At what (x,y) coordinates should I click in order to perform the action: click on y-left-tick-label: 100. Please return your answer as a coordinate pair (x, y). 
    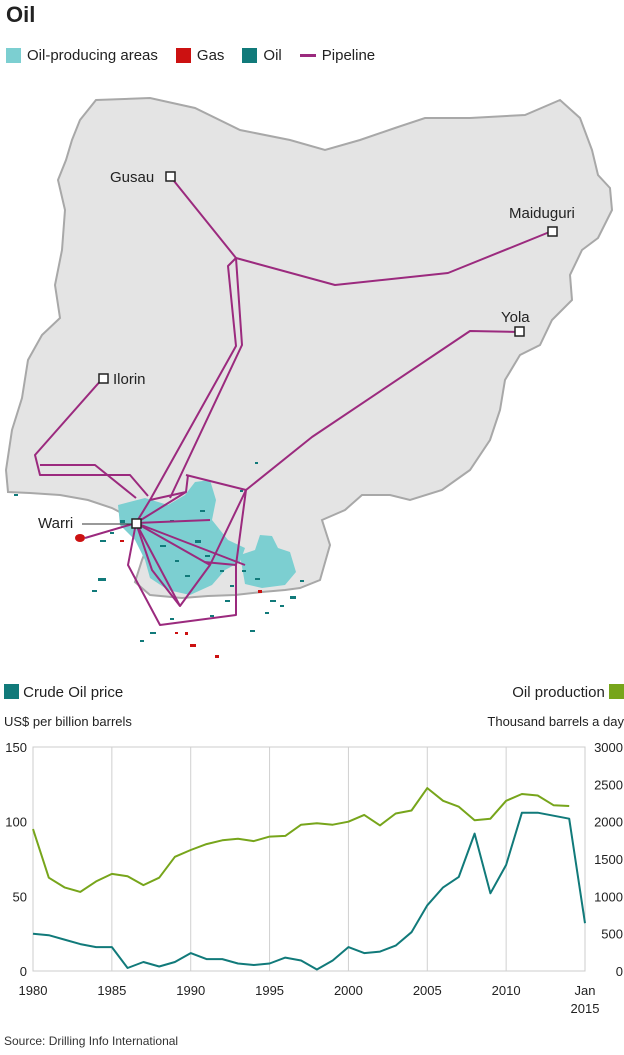
    Looking at the image, I should click on (16, 822).